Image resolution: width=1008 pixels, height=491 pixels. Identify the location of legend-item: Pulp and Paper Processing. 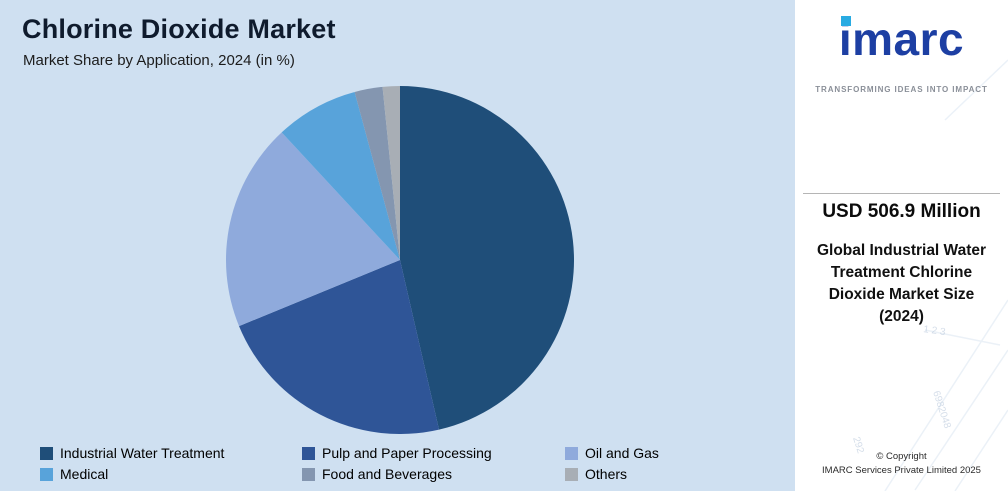
(433, 453).